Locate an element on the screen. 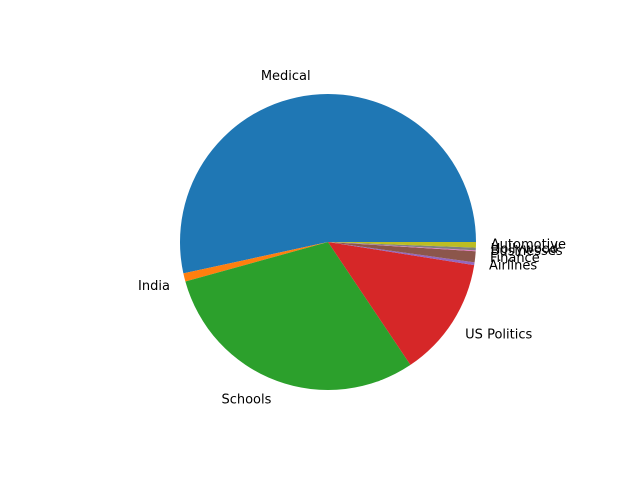 This screenshot has width=640, height=480. pie-label-us-politics: US Politics is located at coordinates (498, 334).